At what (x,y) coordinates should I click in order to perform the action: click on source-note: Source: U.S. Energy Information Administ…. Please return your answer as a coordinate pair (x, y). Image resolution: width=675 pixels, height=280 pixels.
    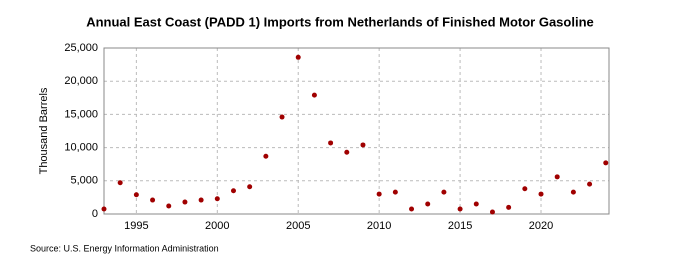
    Looking at the image, I should click on (124, 248).